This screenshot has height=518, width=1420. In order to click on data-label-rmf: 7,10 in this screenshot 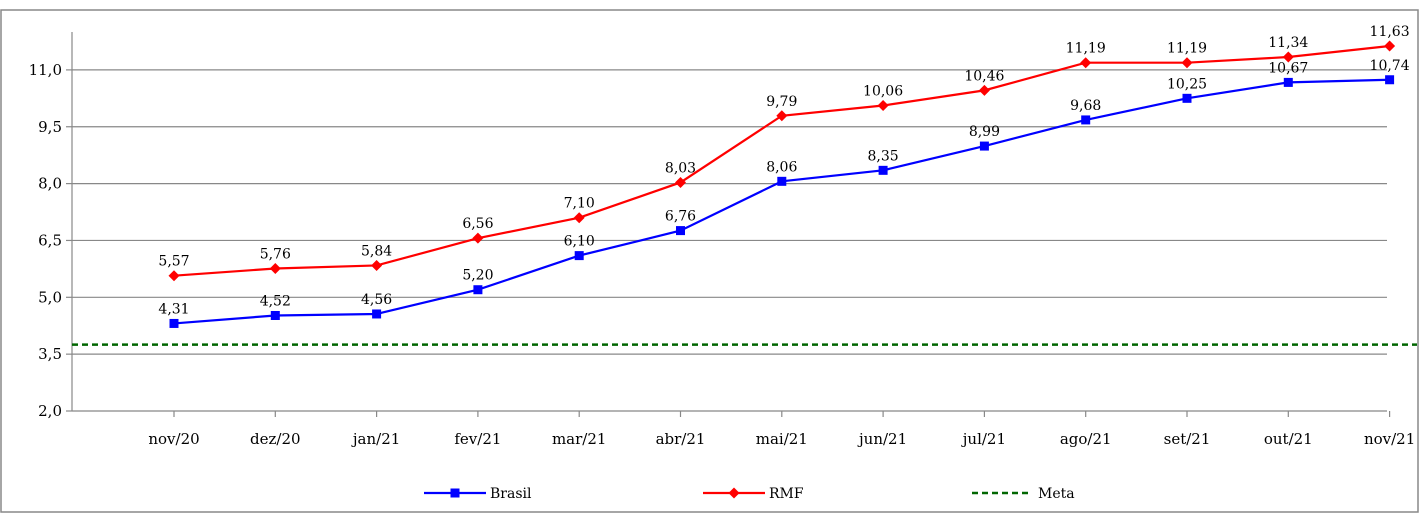, I will do `click(579, 204)`.